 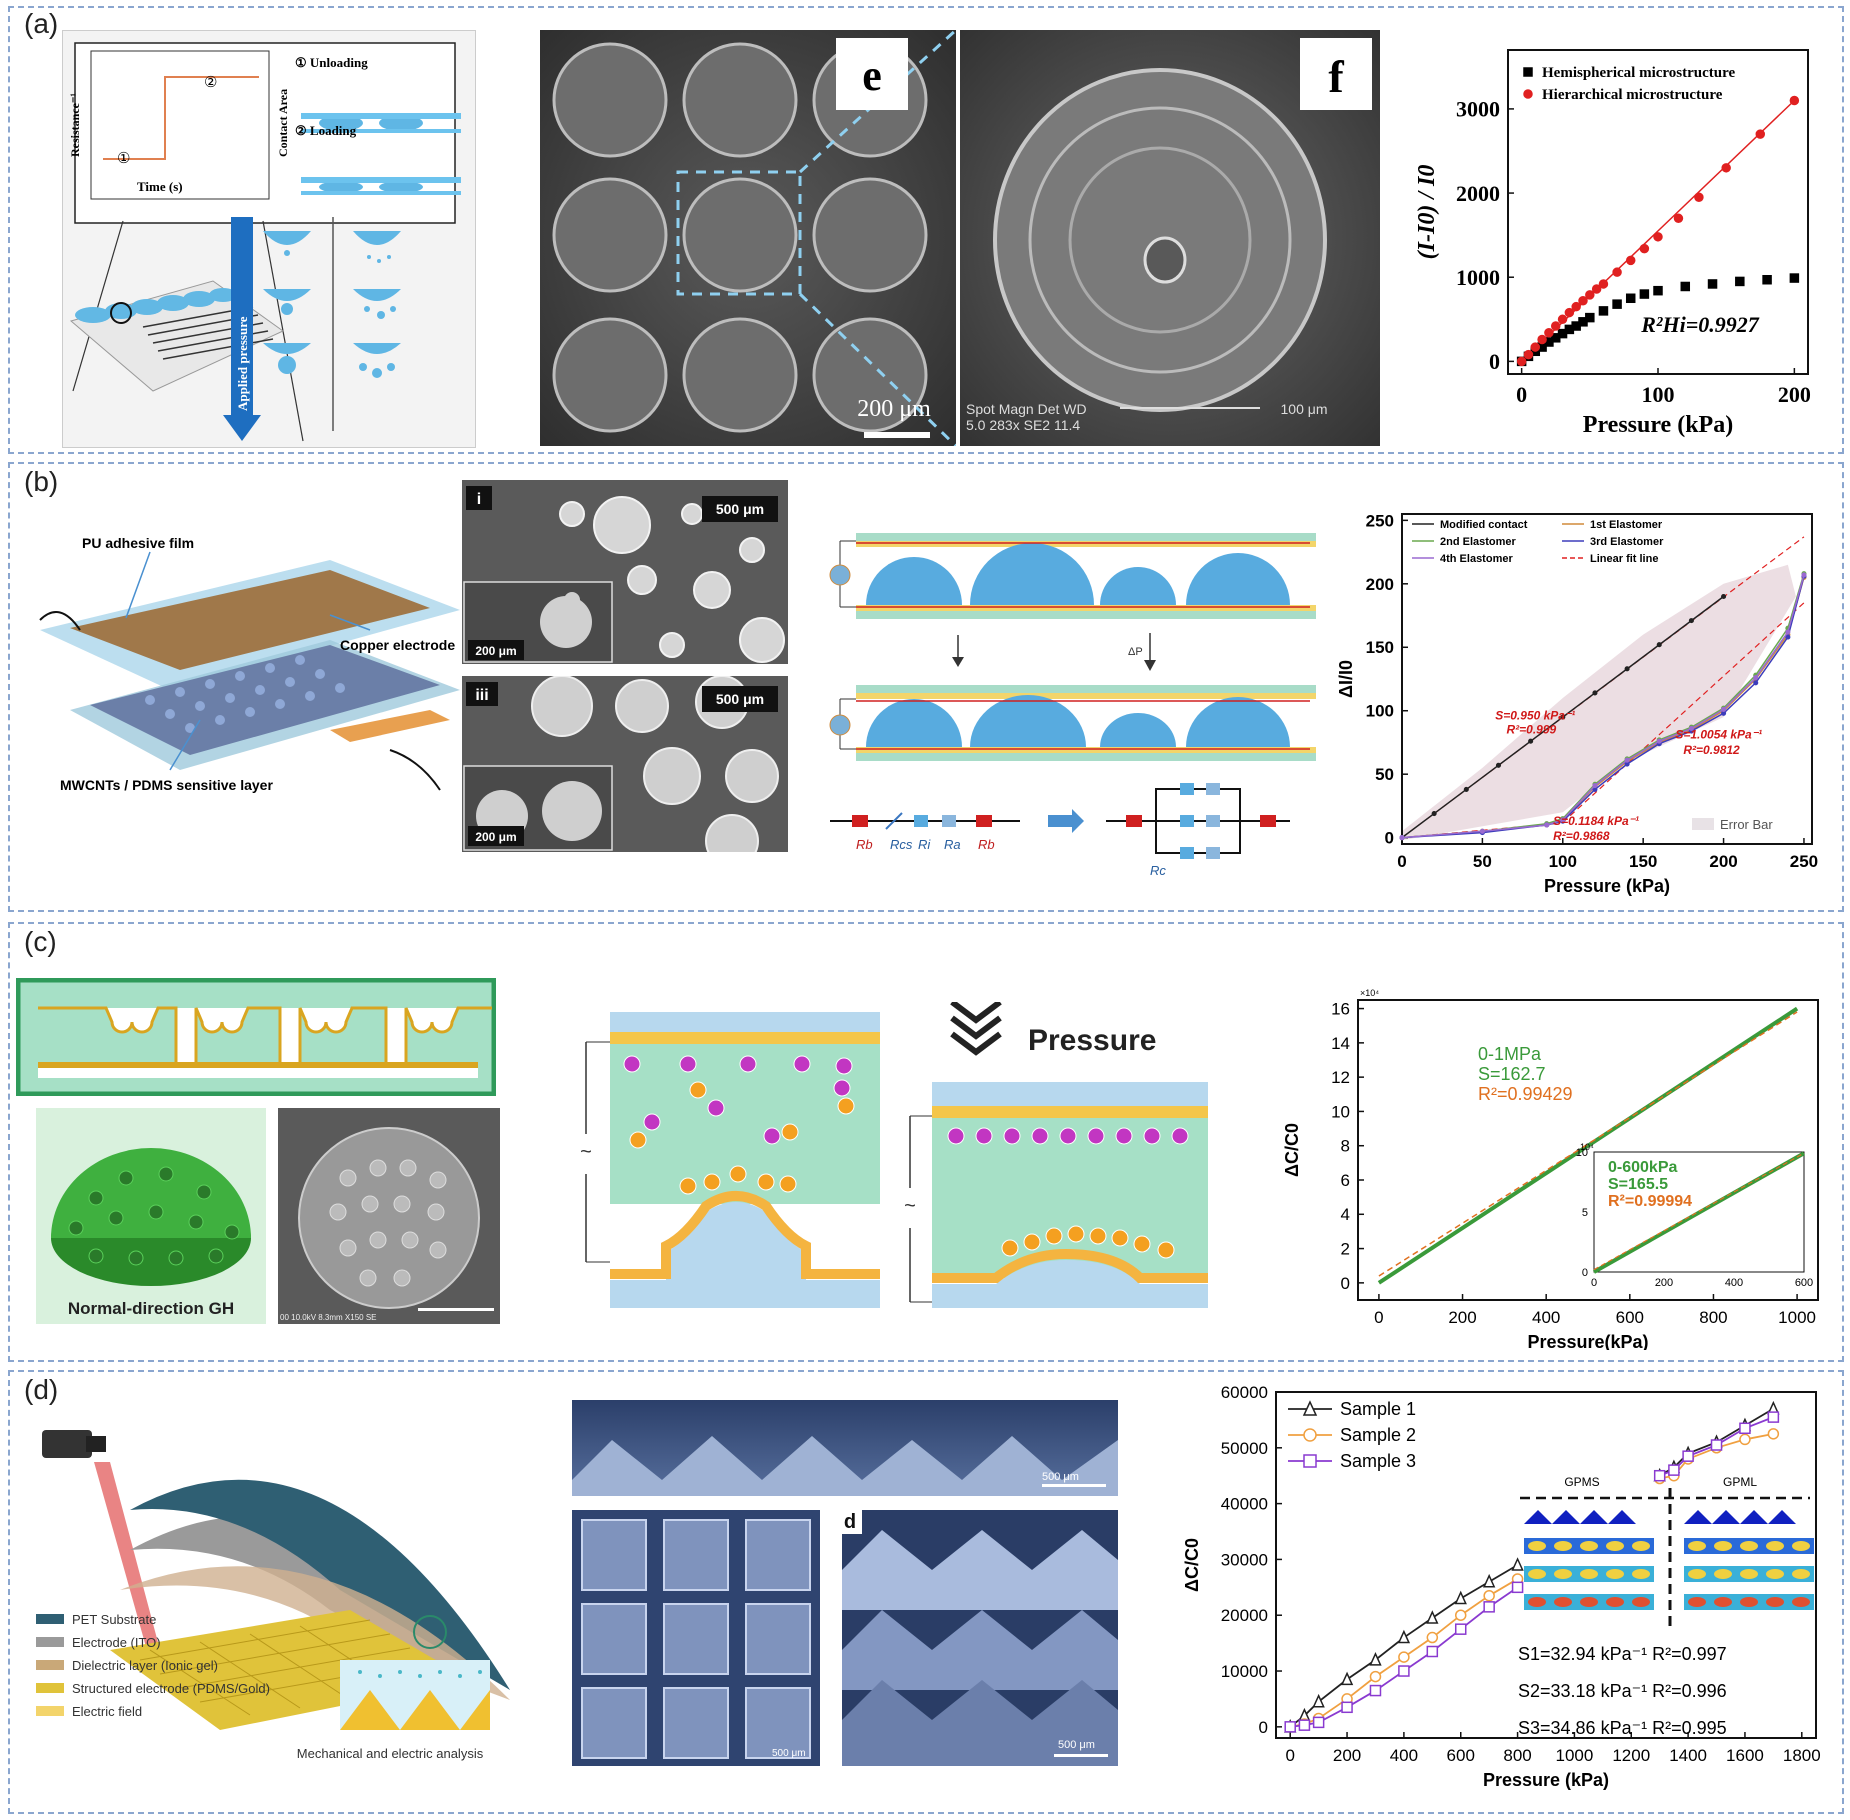 I want to click on series-line, so click(x=1603, y=706).